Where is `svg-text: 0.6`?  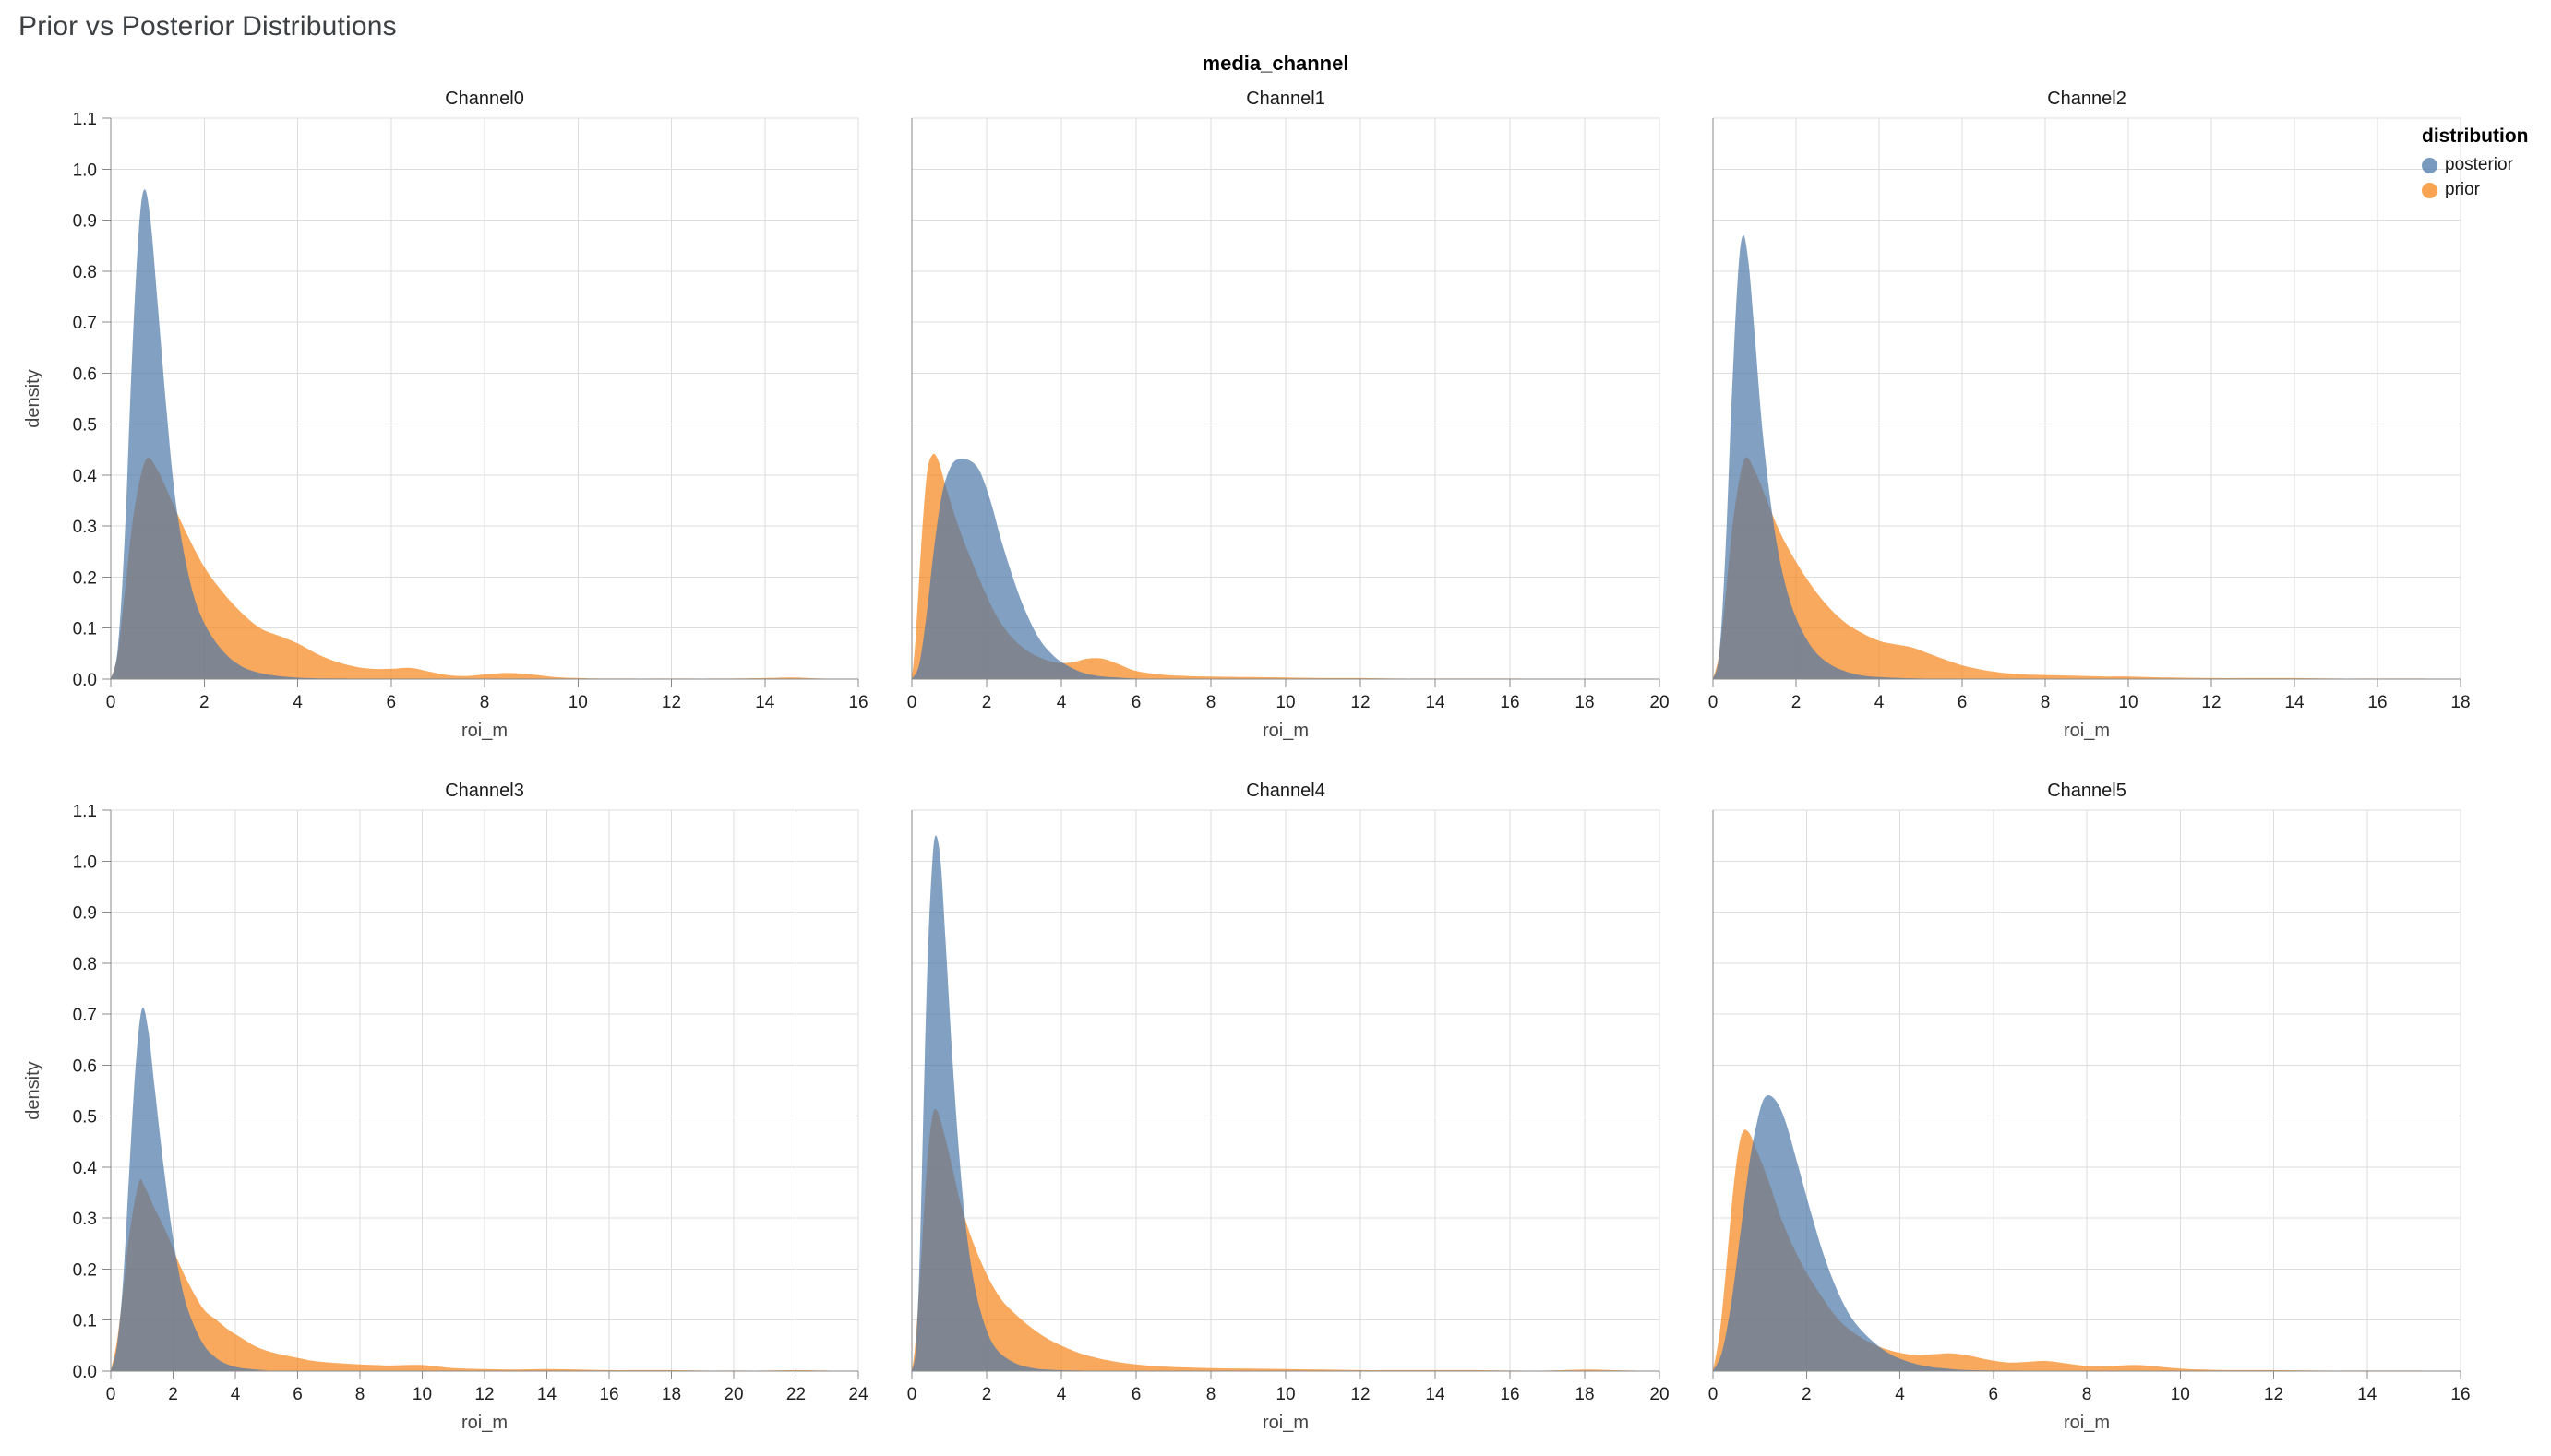
svg-text: 0.6 is located at coordinates (85, 1066).